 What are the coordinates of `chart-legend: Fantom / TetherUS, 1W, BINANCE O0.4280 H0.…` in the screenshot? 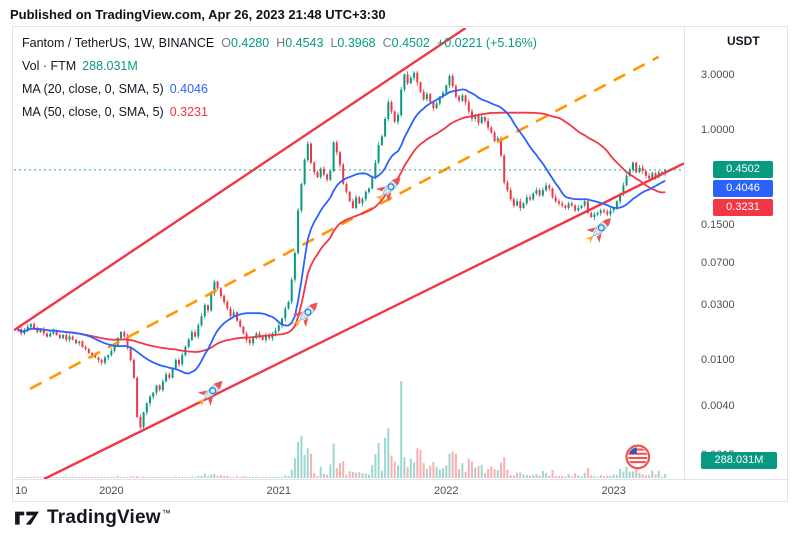 It's located at (279, 82).